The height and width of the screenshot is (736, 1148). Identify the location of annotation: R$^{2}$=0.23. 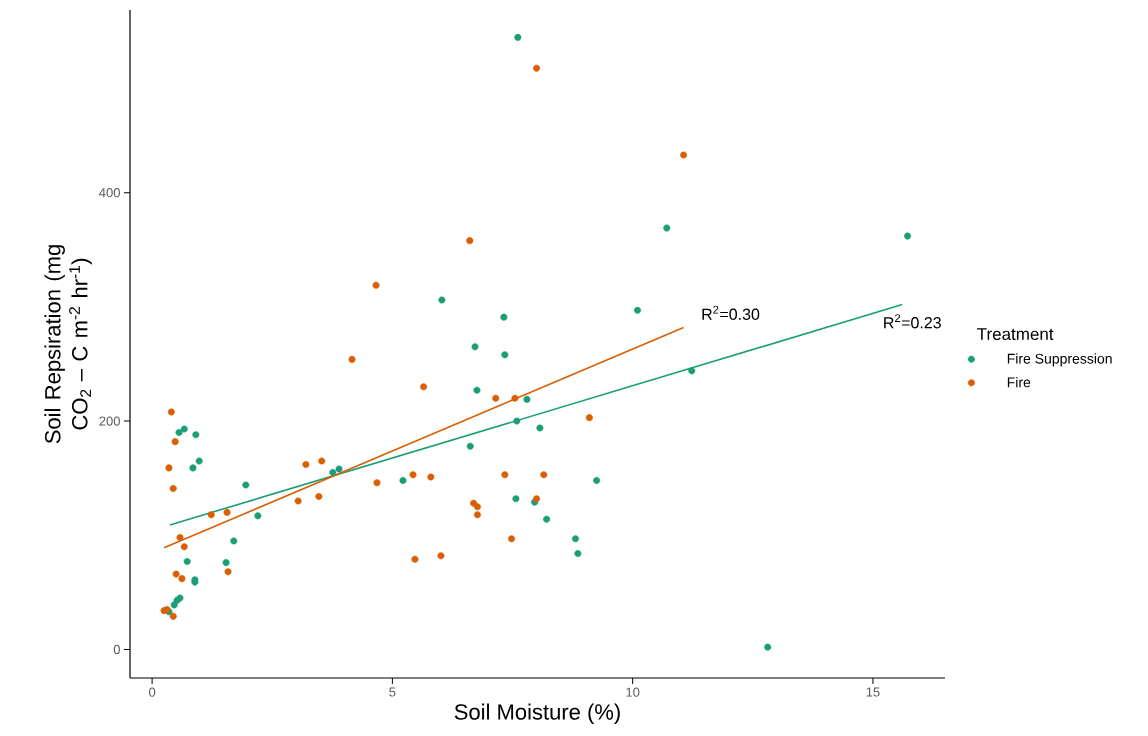
(912, 321).